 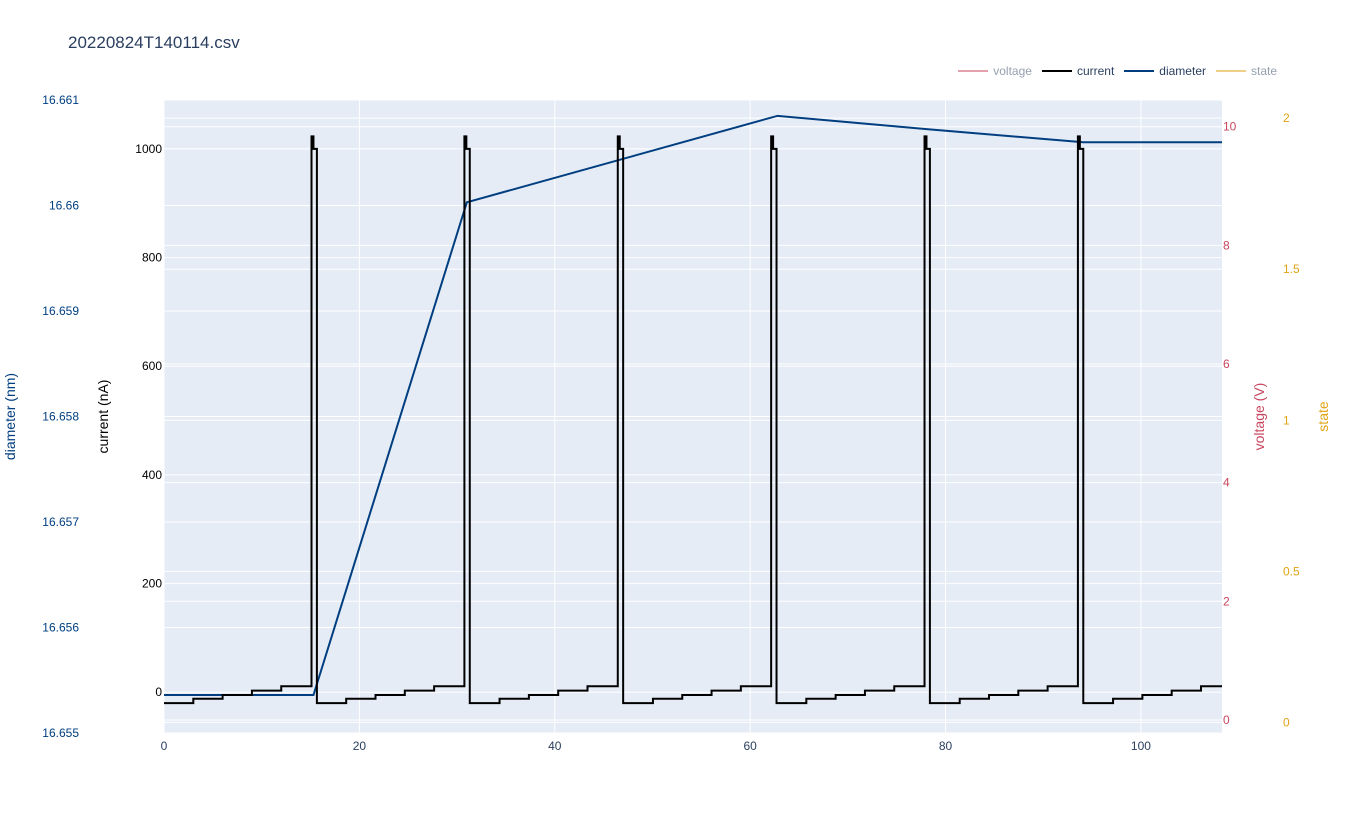 I want to click on chart-title: 20220824T140114.csv, so click(x=154, y=42).